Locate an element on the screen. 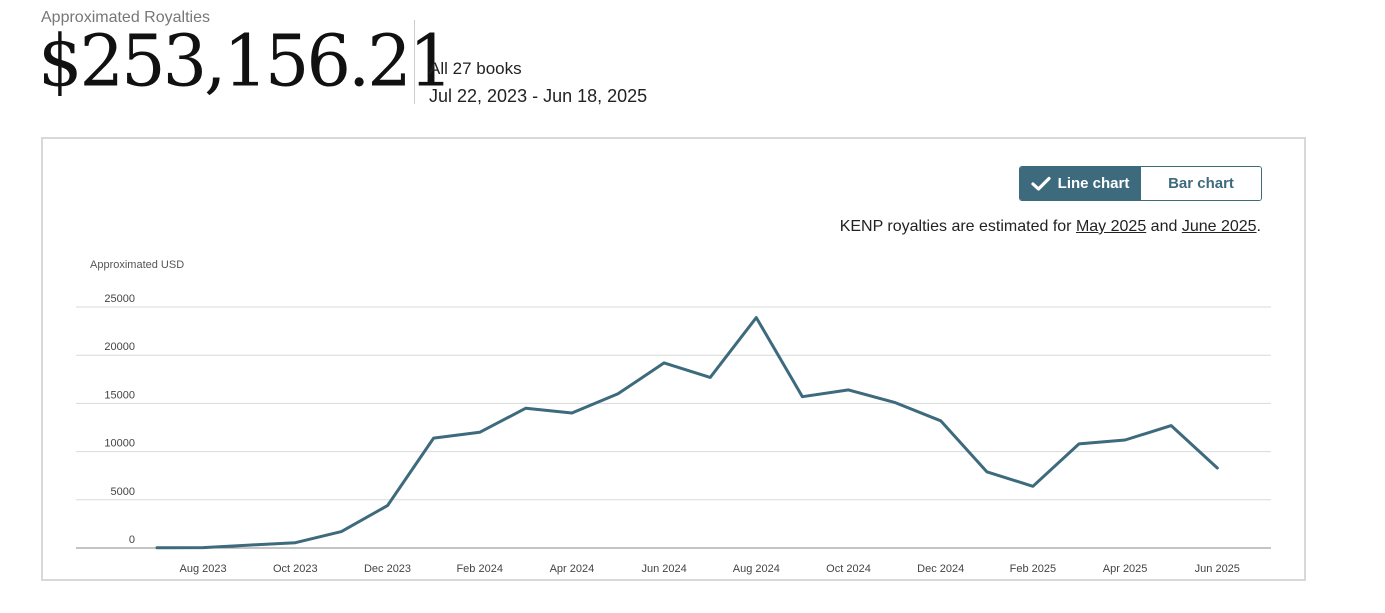 This screenshot has height=613, width=1385. royalties-label: Approximated Royalties is located at coordinates (125, 17).